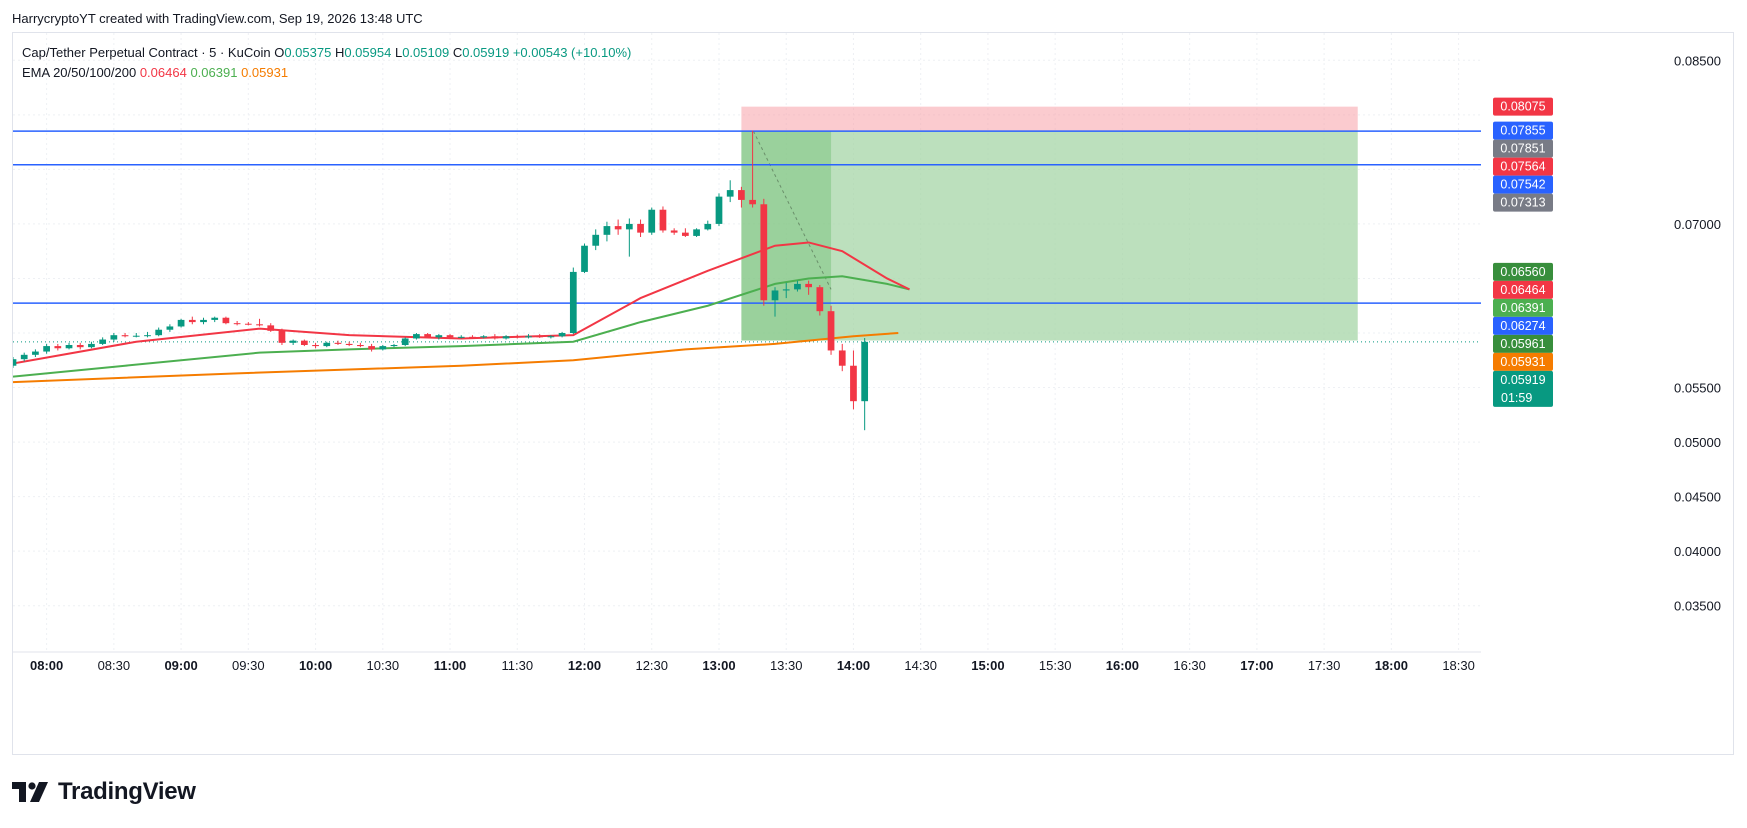 This screenshot has width=1747, height=828. Describe the element at coordinates (339, 52) in the screenshot. I see `high-label: H` at that location.